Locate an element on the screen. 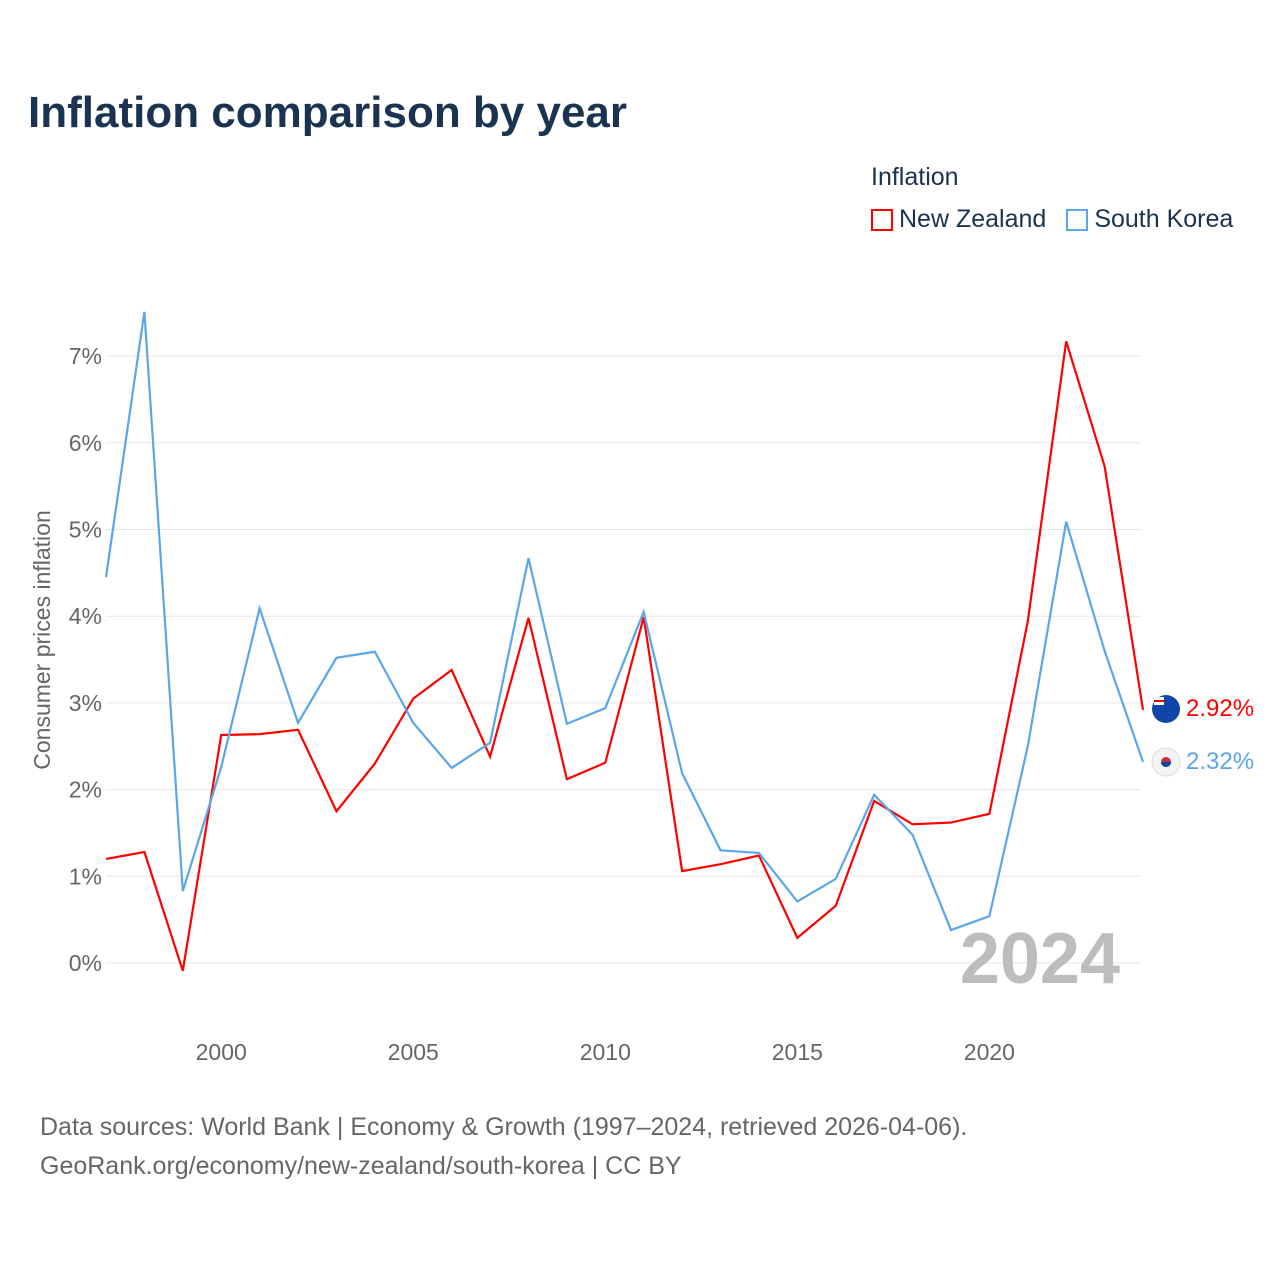 The height and width of the screenshot is (1280, 1280). legend-item-new-zealand: New Zealand is located at coordinates (958, 219).